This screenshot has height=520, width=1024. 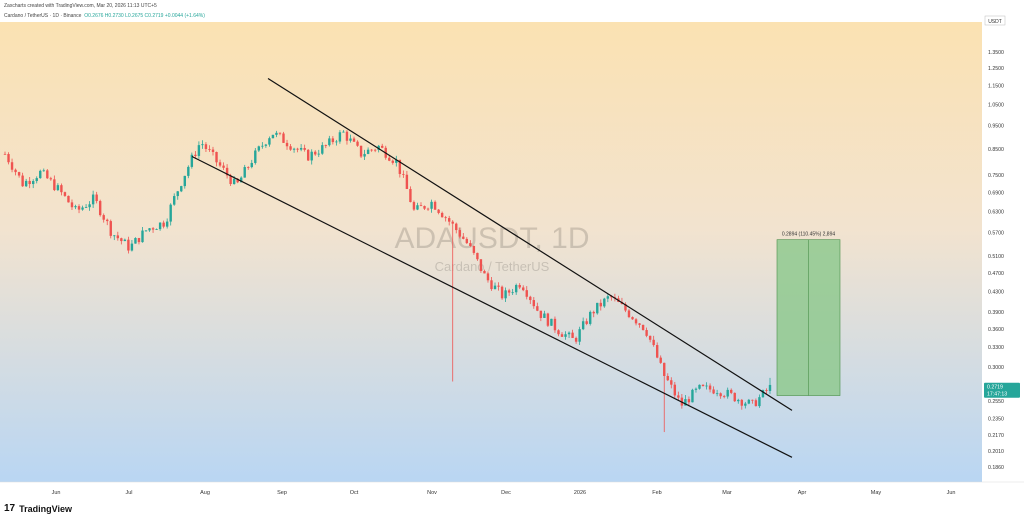 What do you see at coordinates (580, 493) in the screenshot?
I see `x-tick-label: 2026` at bounding box center [580, 493].